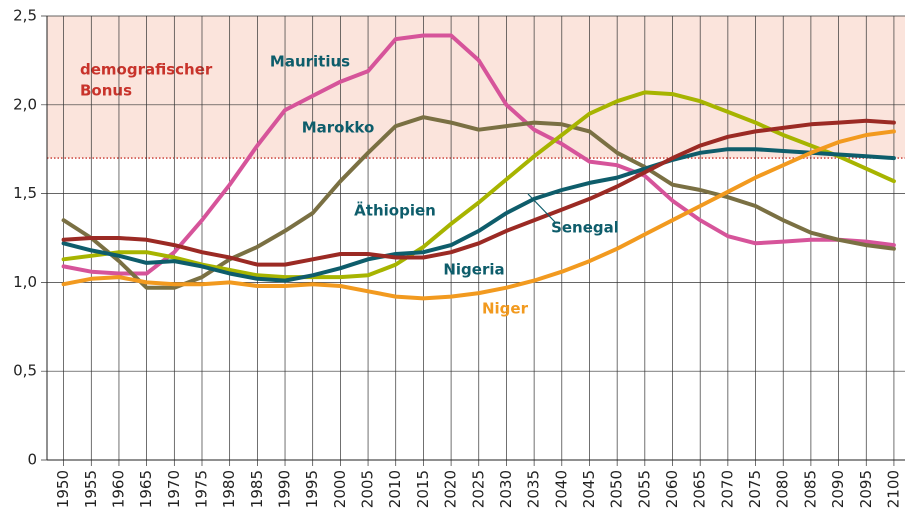 This screenshot has width=910, height=520. I want to click on series-label: Senegal, so click(585, 228).